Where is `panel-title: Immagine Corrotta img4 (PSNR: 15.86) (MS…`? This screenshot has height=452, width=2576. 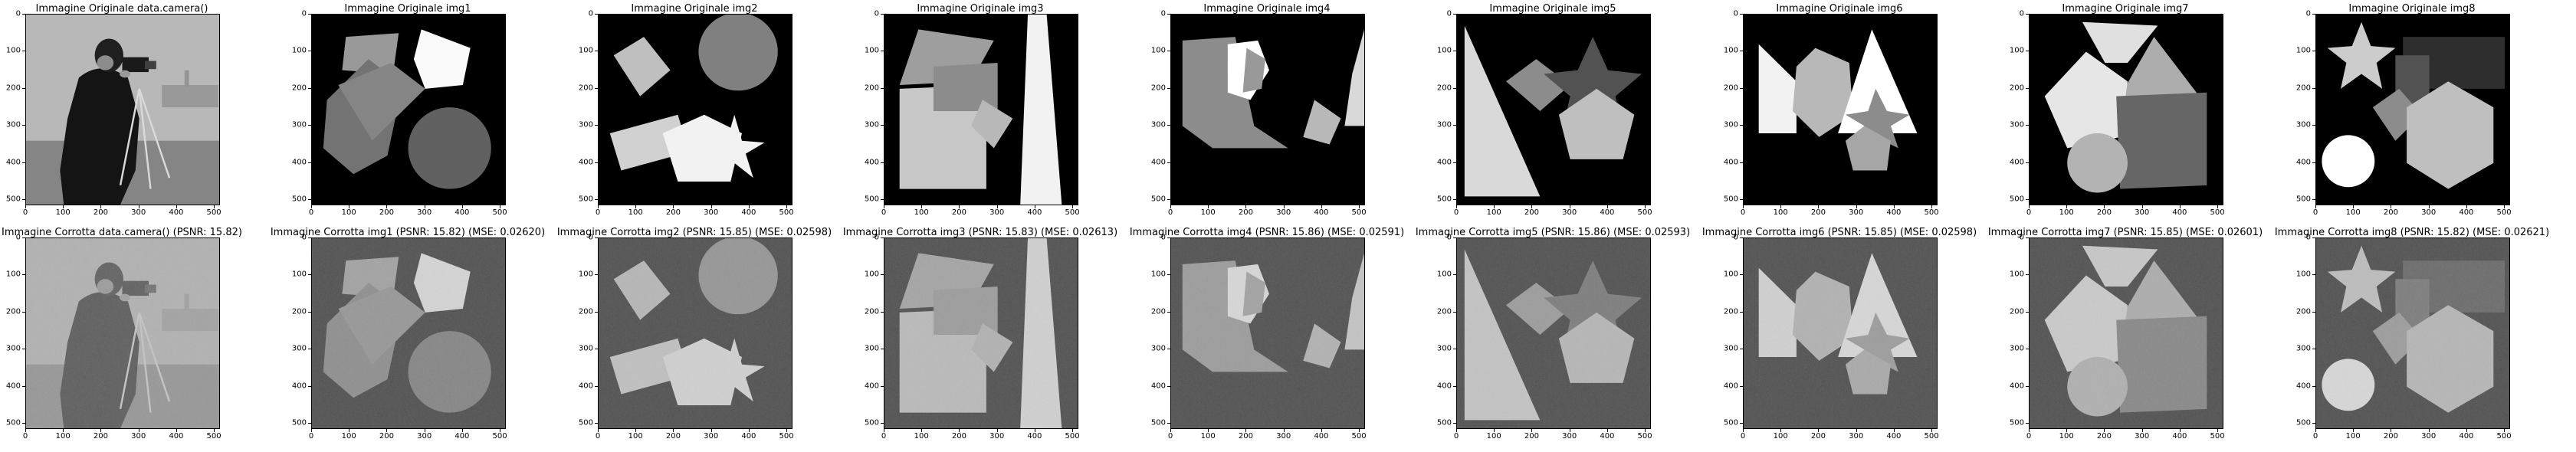 panel-title: Immagine Corrotta img4 (PSNR: 15.86) (MS… is located at coordinates (1267, 232).